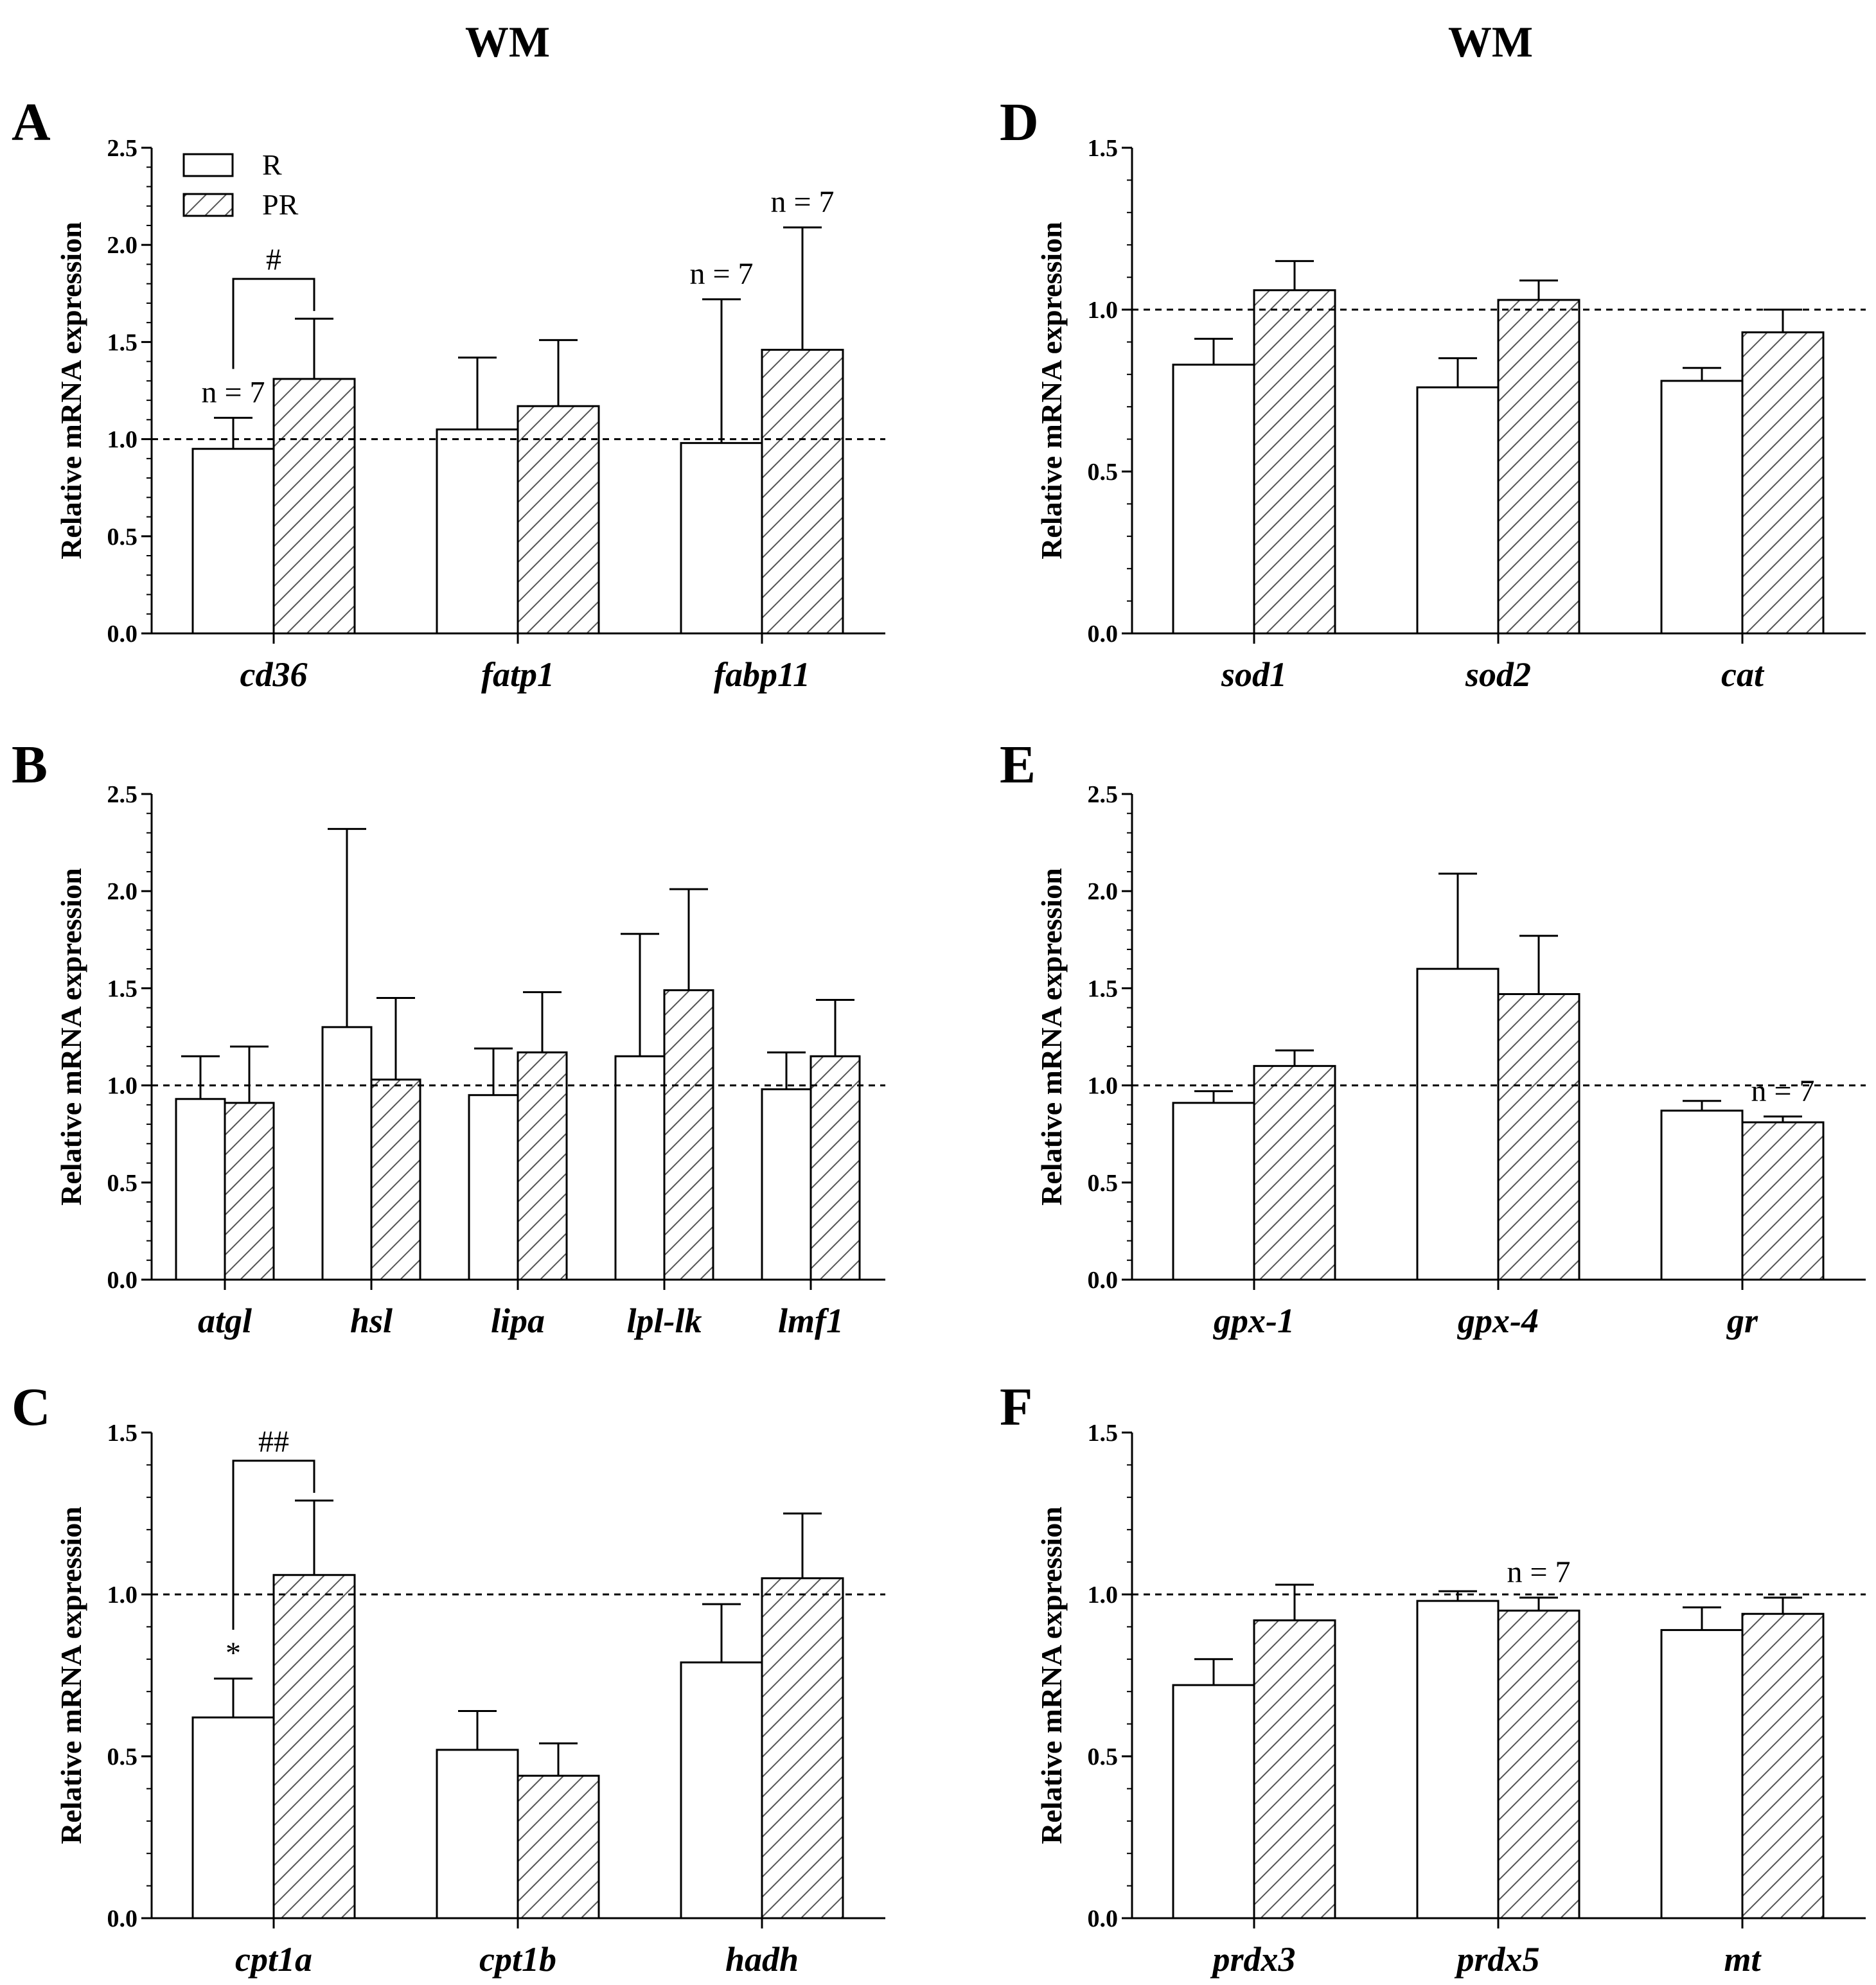 The height and width of the screenshot is (1985, 1876). I want to click on panel-b-y-label: Relative mRNA expression, so click(71, 1037).